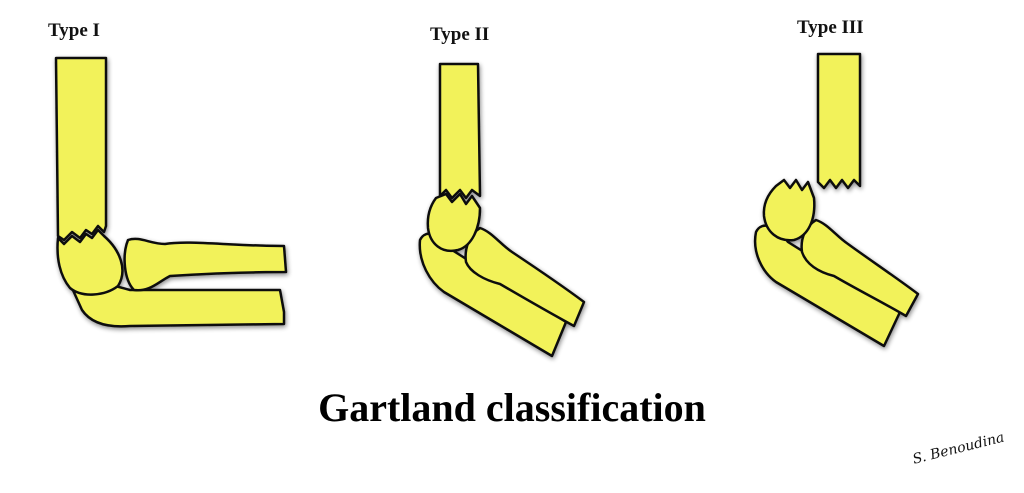 The width and height of the screenshot is (1024, 493). What do you see at coordinates (171, 192) in the screenshot?
I see `type-1-elbow-illustration` at bounding box center [171, 192].